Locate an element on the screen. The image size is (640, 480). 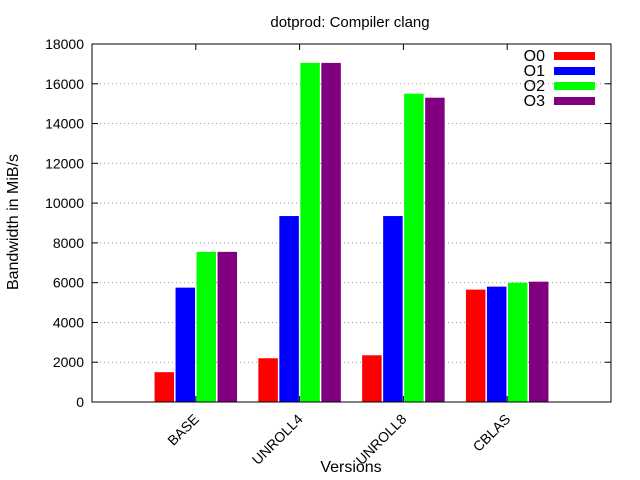
bar-O1-UNROLL8 is located at coordinates (393, 309).